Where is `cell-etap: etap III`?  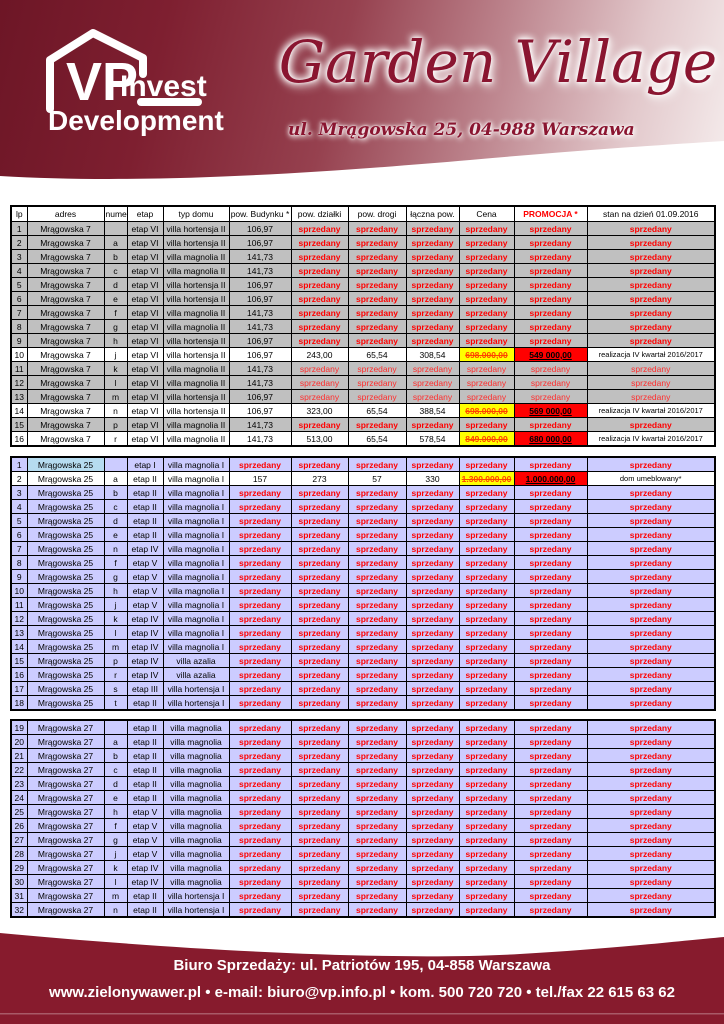 cell-etap: etap III is located at coordinates (145, 688).